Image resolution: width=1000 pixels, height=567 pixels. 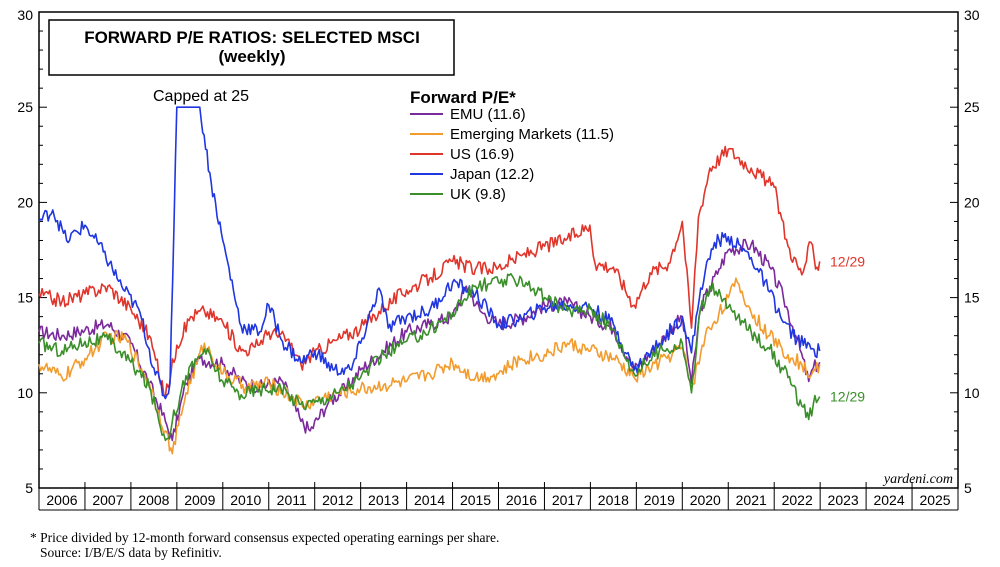 What do you see at coordinates (705, 500) in the screenshot?
I see `x-tick-label: 2020` at bounding box center [705, 500].